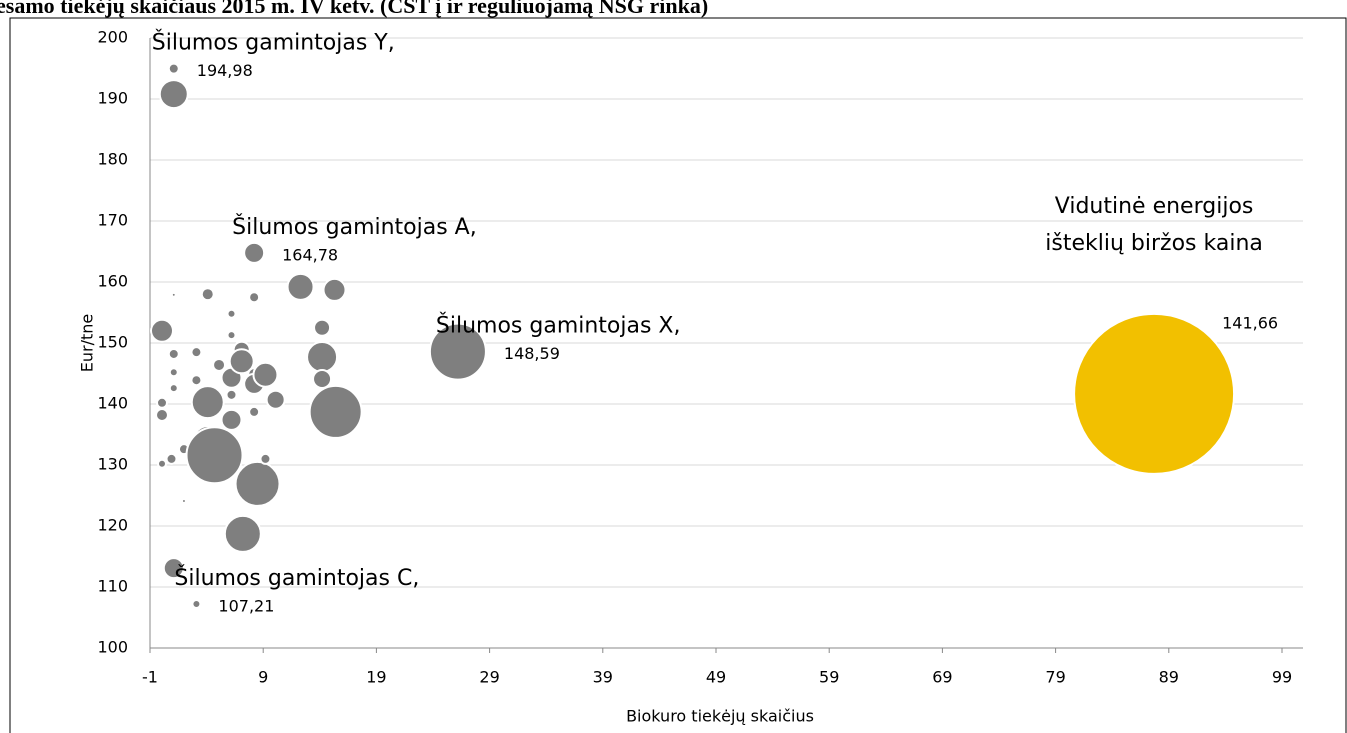 The height and width of the screenshot is (733, 1347). Describe the element at coordinates (1250, 322) in the screenshot. I see `value-label: 141,66` at that location.